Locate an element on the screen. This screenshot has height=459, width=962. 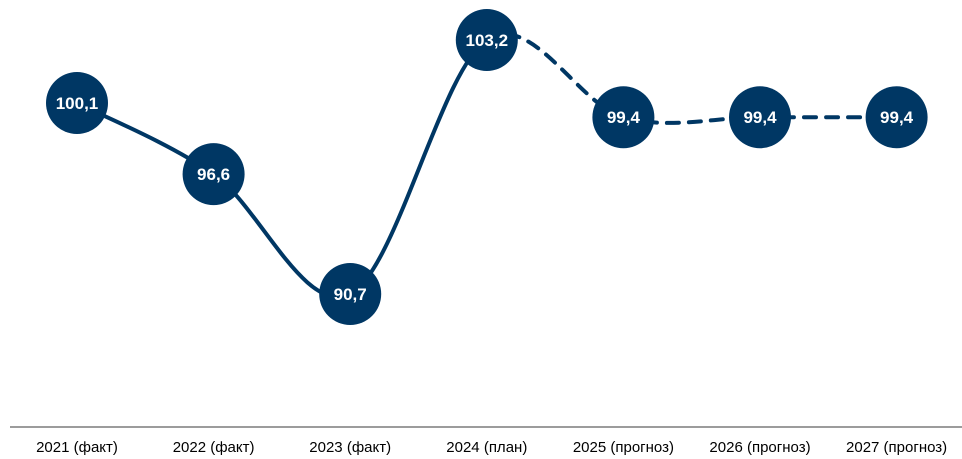
data-label: 100,1 is located at coordinates (77, 103).